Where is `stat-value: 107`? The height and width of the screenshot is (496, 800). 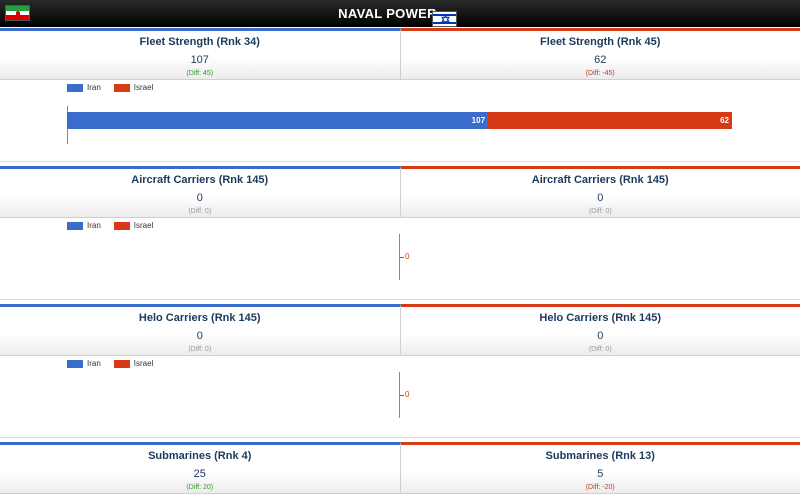 stat-value: 107 is located at coordinates (199, 60).